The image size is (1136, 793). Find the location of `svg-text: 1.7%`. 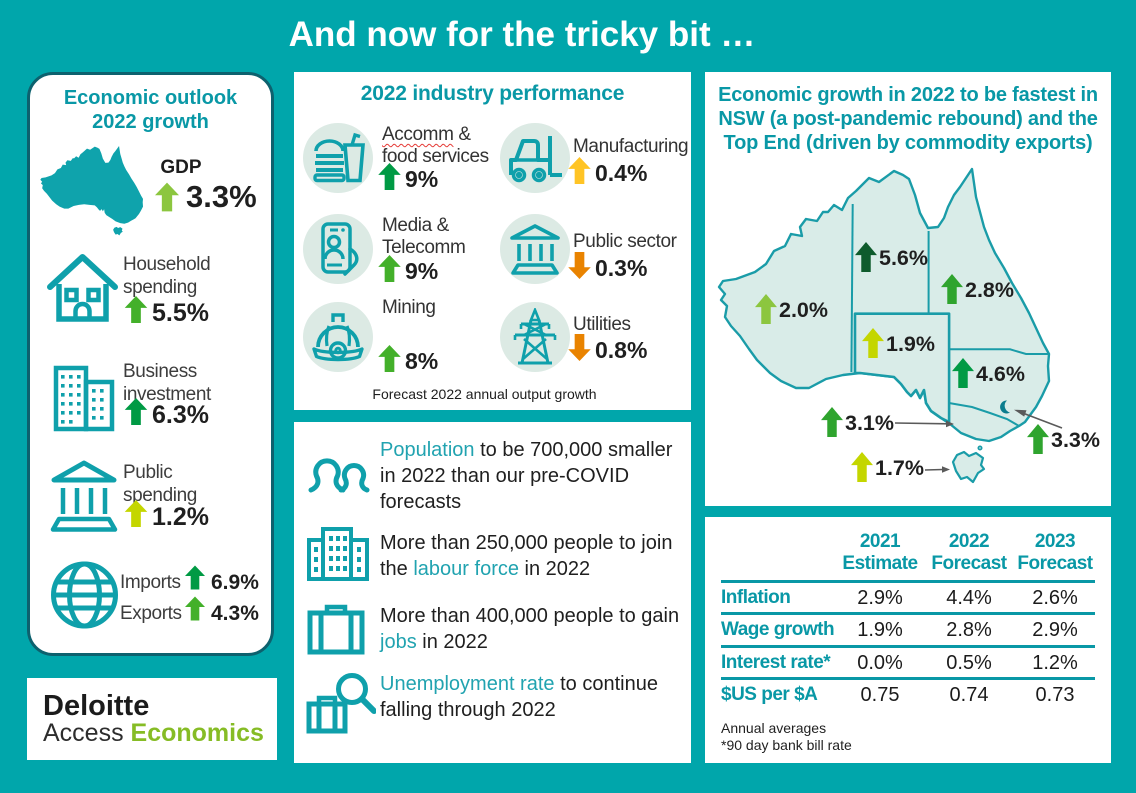

svg-text: 1.7% is located at coordinates (899, 468).